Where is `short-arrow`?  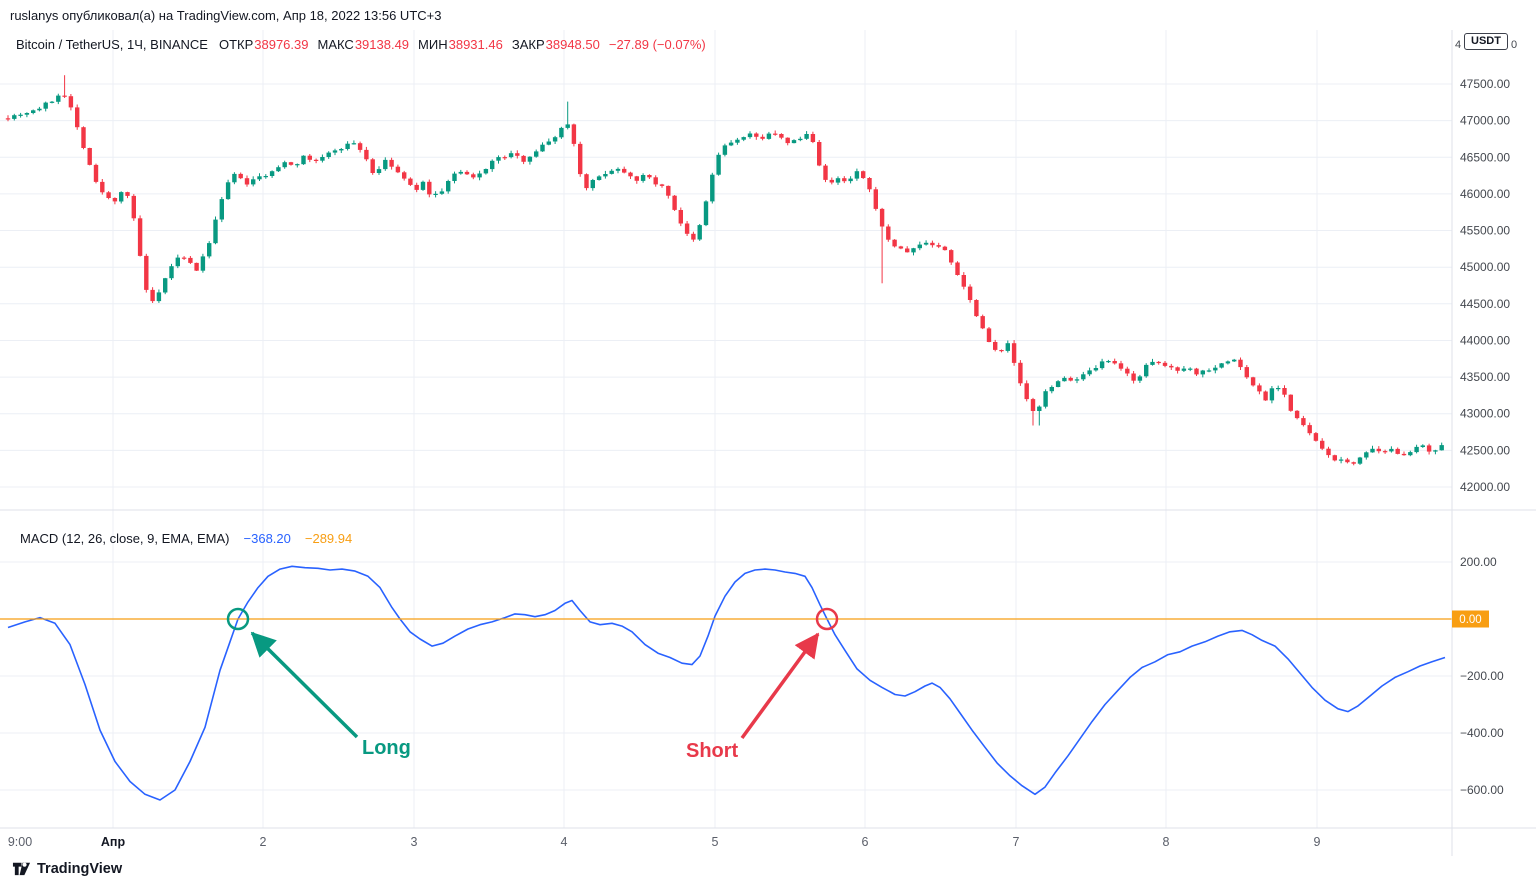
short-arrow is located at coordinates (780, 686).